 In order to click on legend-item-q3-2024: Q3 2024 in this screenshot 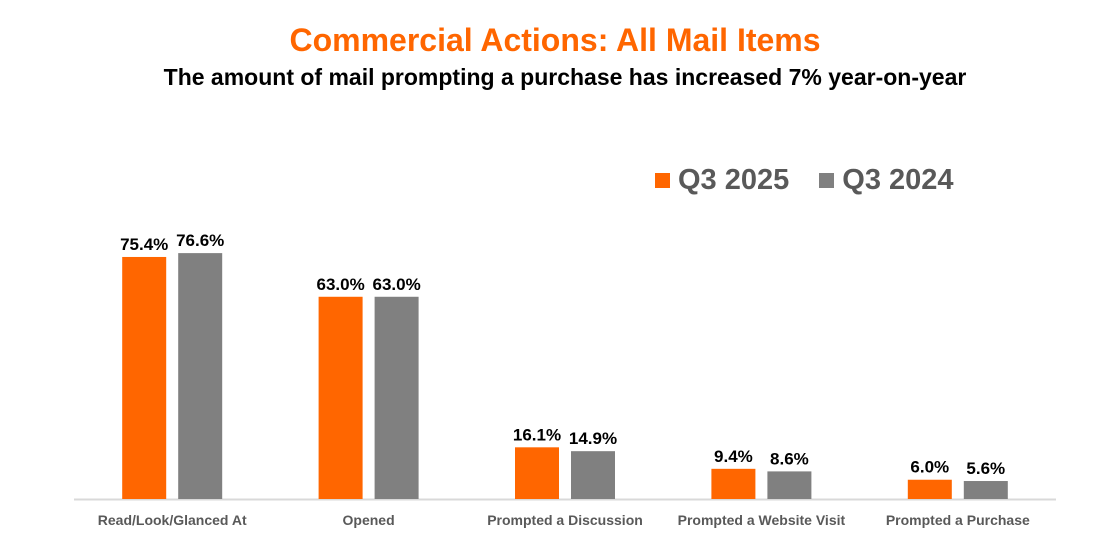, I will do `click(886, 180)`.